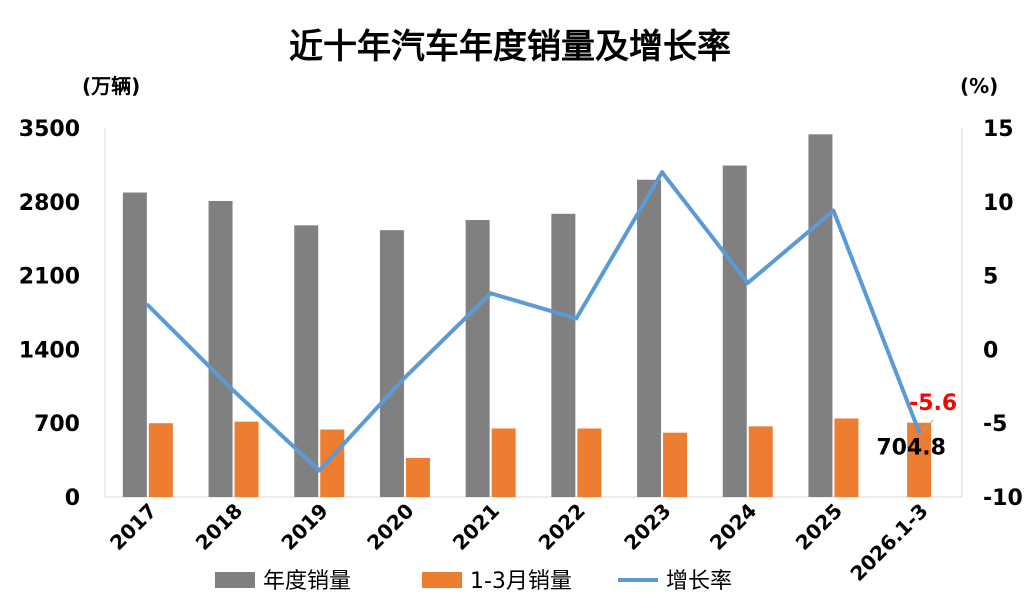 This screenshot has width=1036, height=612. What do you see at coordinates (933, 403) in the screenshot?
I see `data-label-growth-rate: -5.6` at bounding box center [933, 403].